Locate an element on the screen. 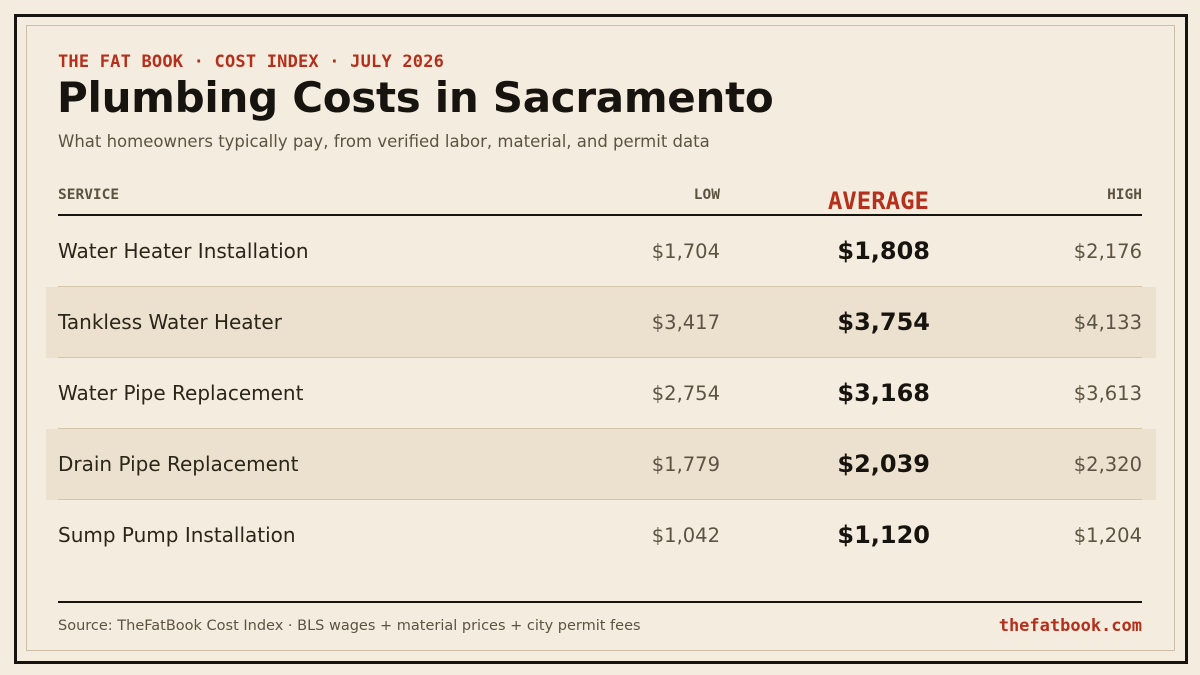  high-cell: $2,176 is located at coordinates (1107, 251).